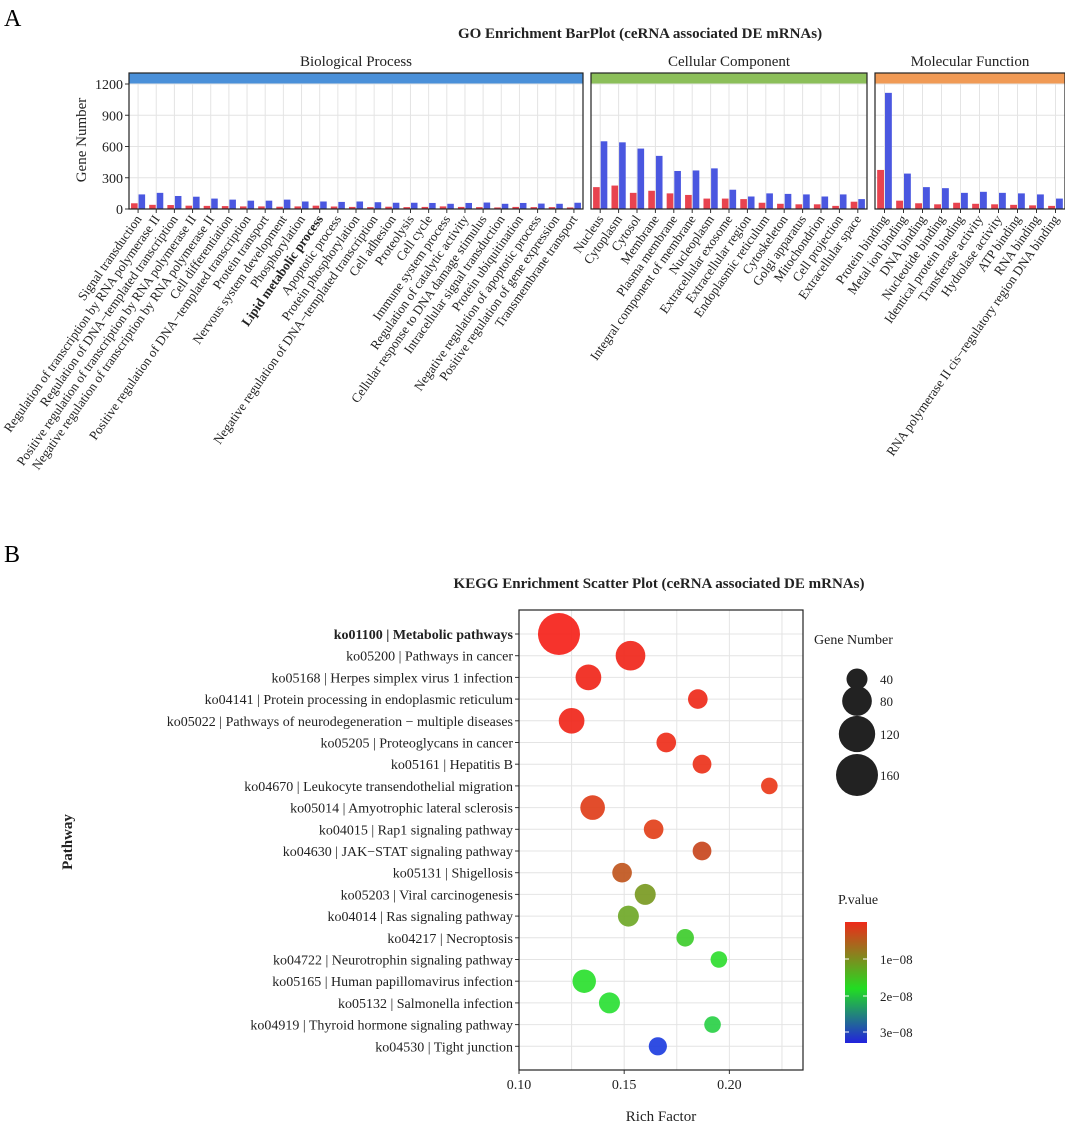 The height and width of the screenshot is (1125, 1065). Describe the element at coordinates (429, 657) in the screenshot. I see `pathway-label: ko05200 | Pathways in cancer` at that location.